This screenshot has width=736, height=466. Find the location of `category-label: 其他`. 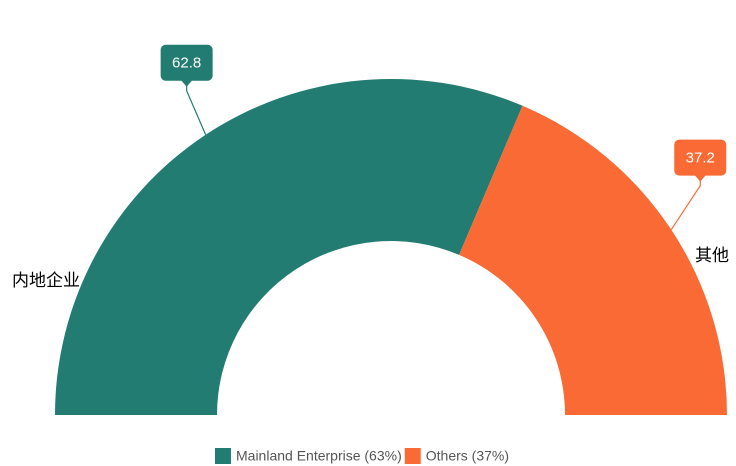

category-label: 其他 is located at coordinates (712, 256).